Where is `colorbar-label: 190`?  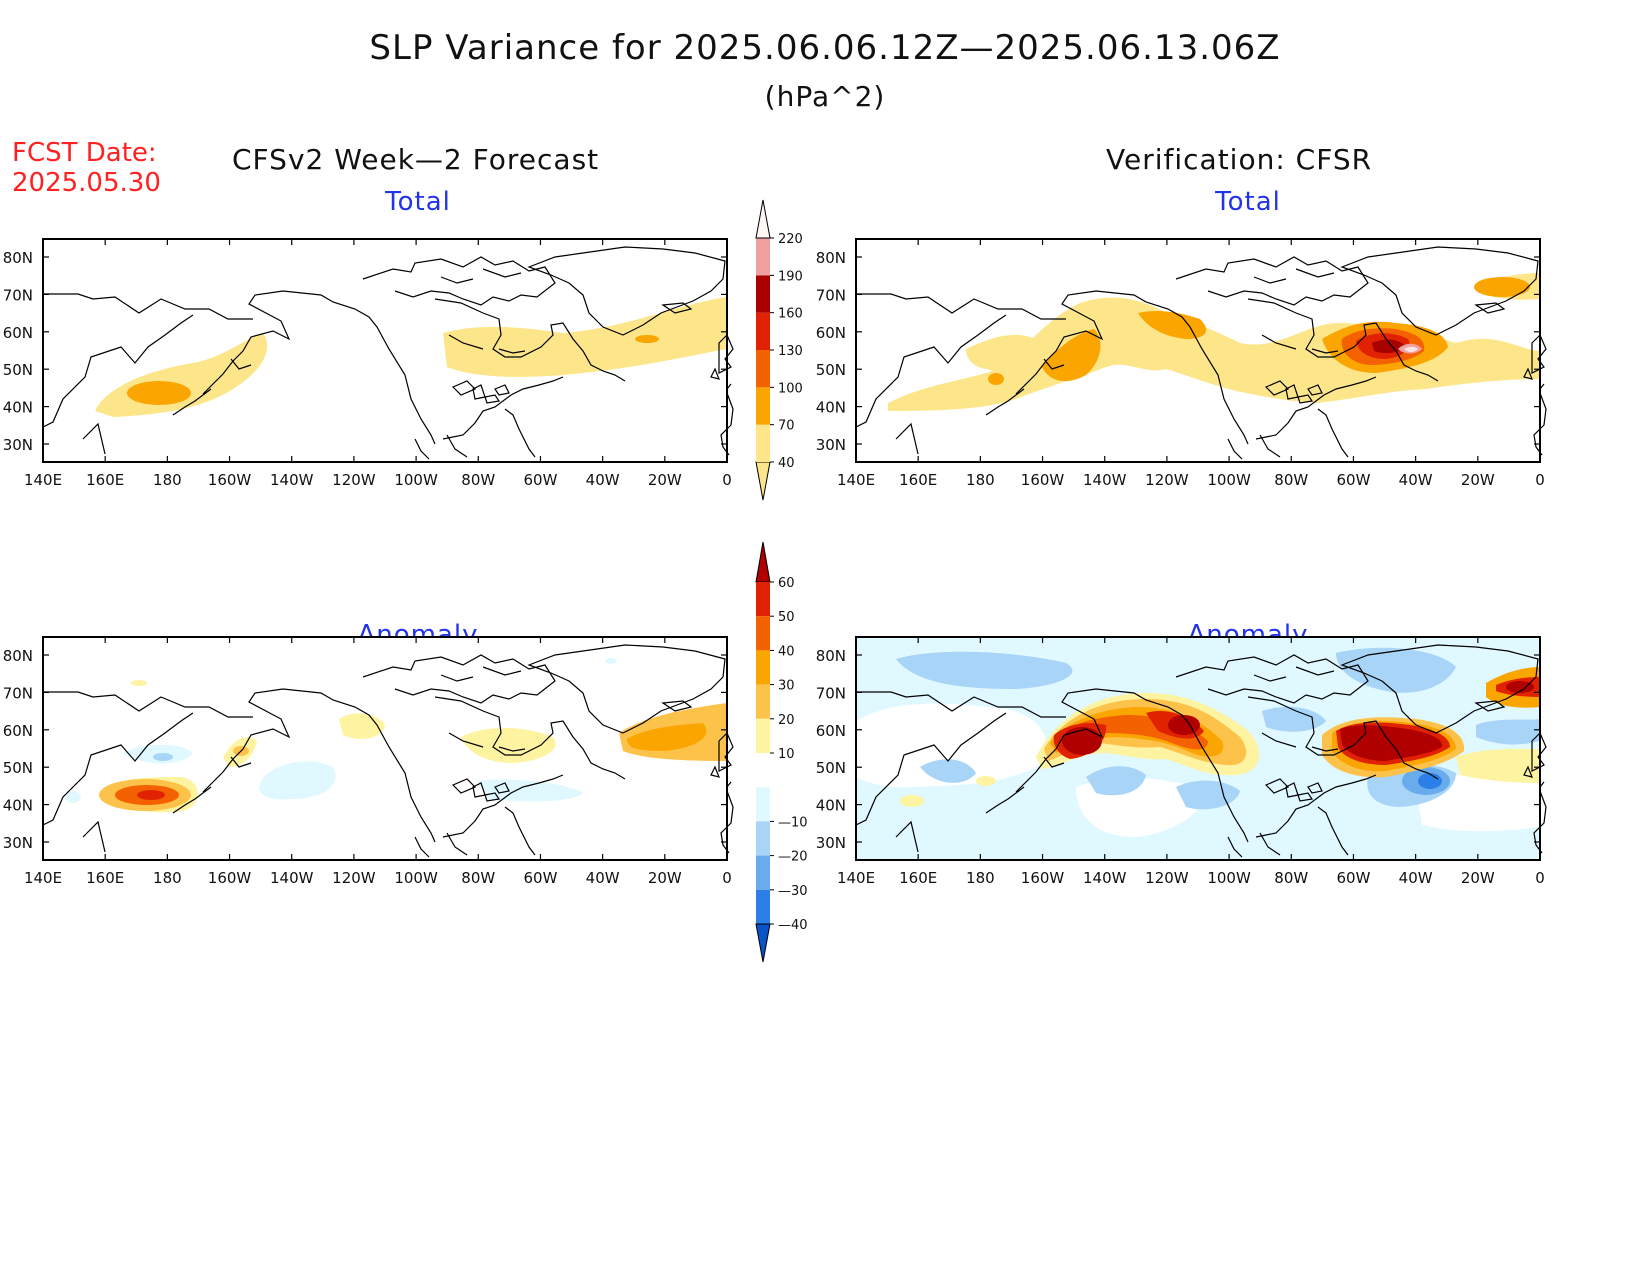 colorbar-label: 190 is located at coordinates (790, 276).